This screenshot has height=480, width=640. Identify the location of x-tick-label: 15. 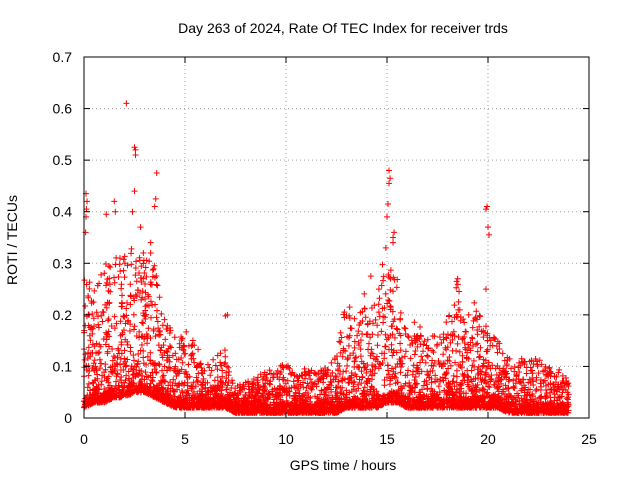
(387, 439).